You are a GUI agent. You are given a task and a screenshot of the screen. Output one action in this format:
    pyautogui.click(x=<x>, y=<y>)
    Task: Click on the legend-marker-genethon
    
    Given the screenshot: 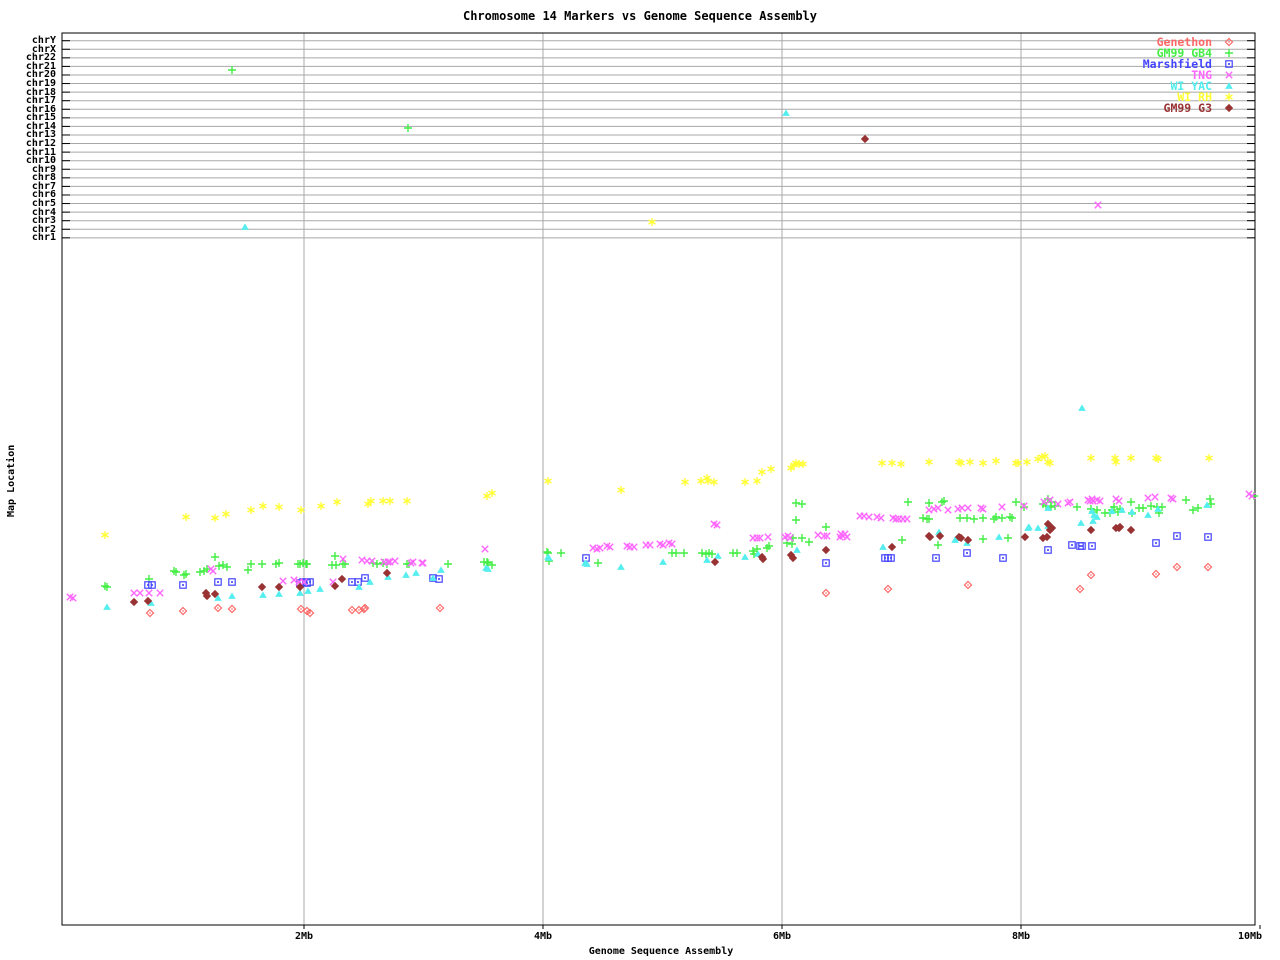 What is the action you would take?
    pyautogui.click(x=1229, y=42)
    